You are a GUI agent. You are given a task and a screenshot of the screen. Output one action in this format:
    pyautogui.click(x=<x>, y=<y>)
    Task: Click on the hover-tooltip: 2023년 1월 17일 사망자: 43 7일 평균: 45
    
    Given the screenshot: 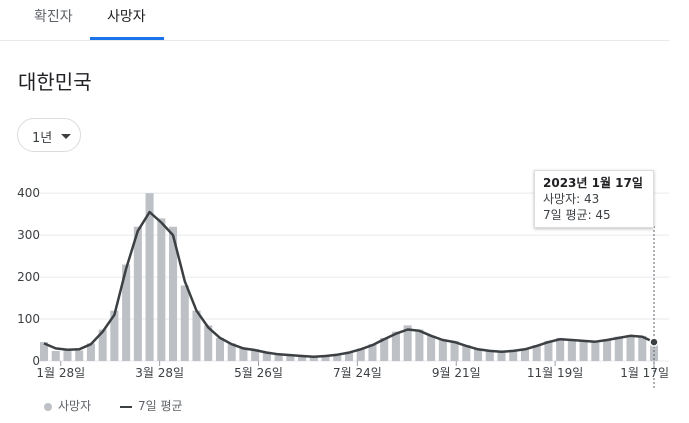 What is the action you would take?
    pyautogui.click(x=594, y=199)
    